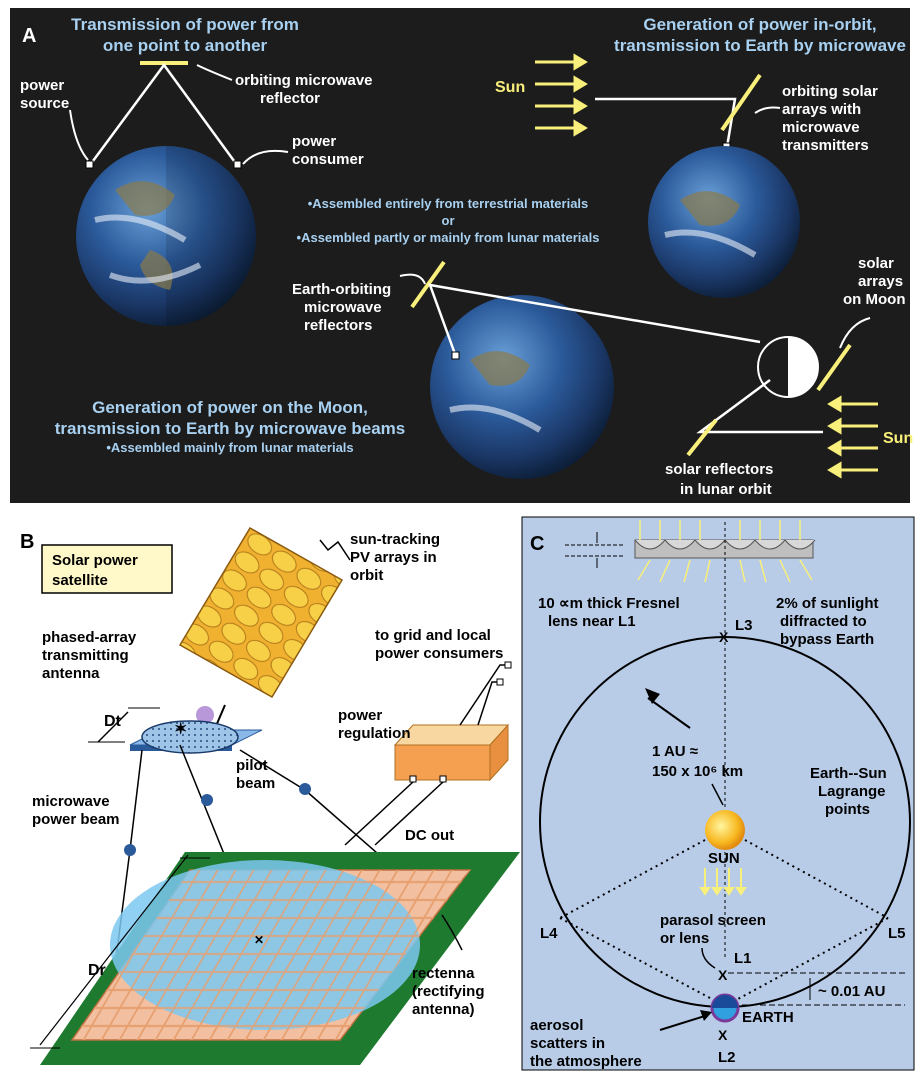 This screenshot has height=1077, width=919. What do you see at coordinates (713, 920) in the screenshot?
I see `parasol-label-1: parasol screen` at bounding box center [713, 920].